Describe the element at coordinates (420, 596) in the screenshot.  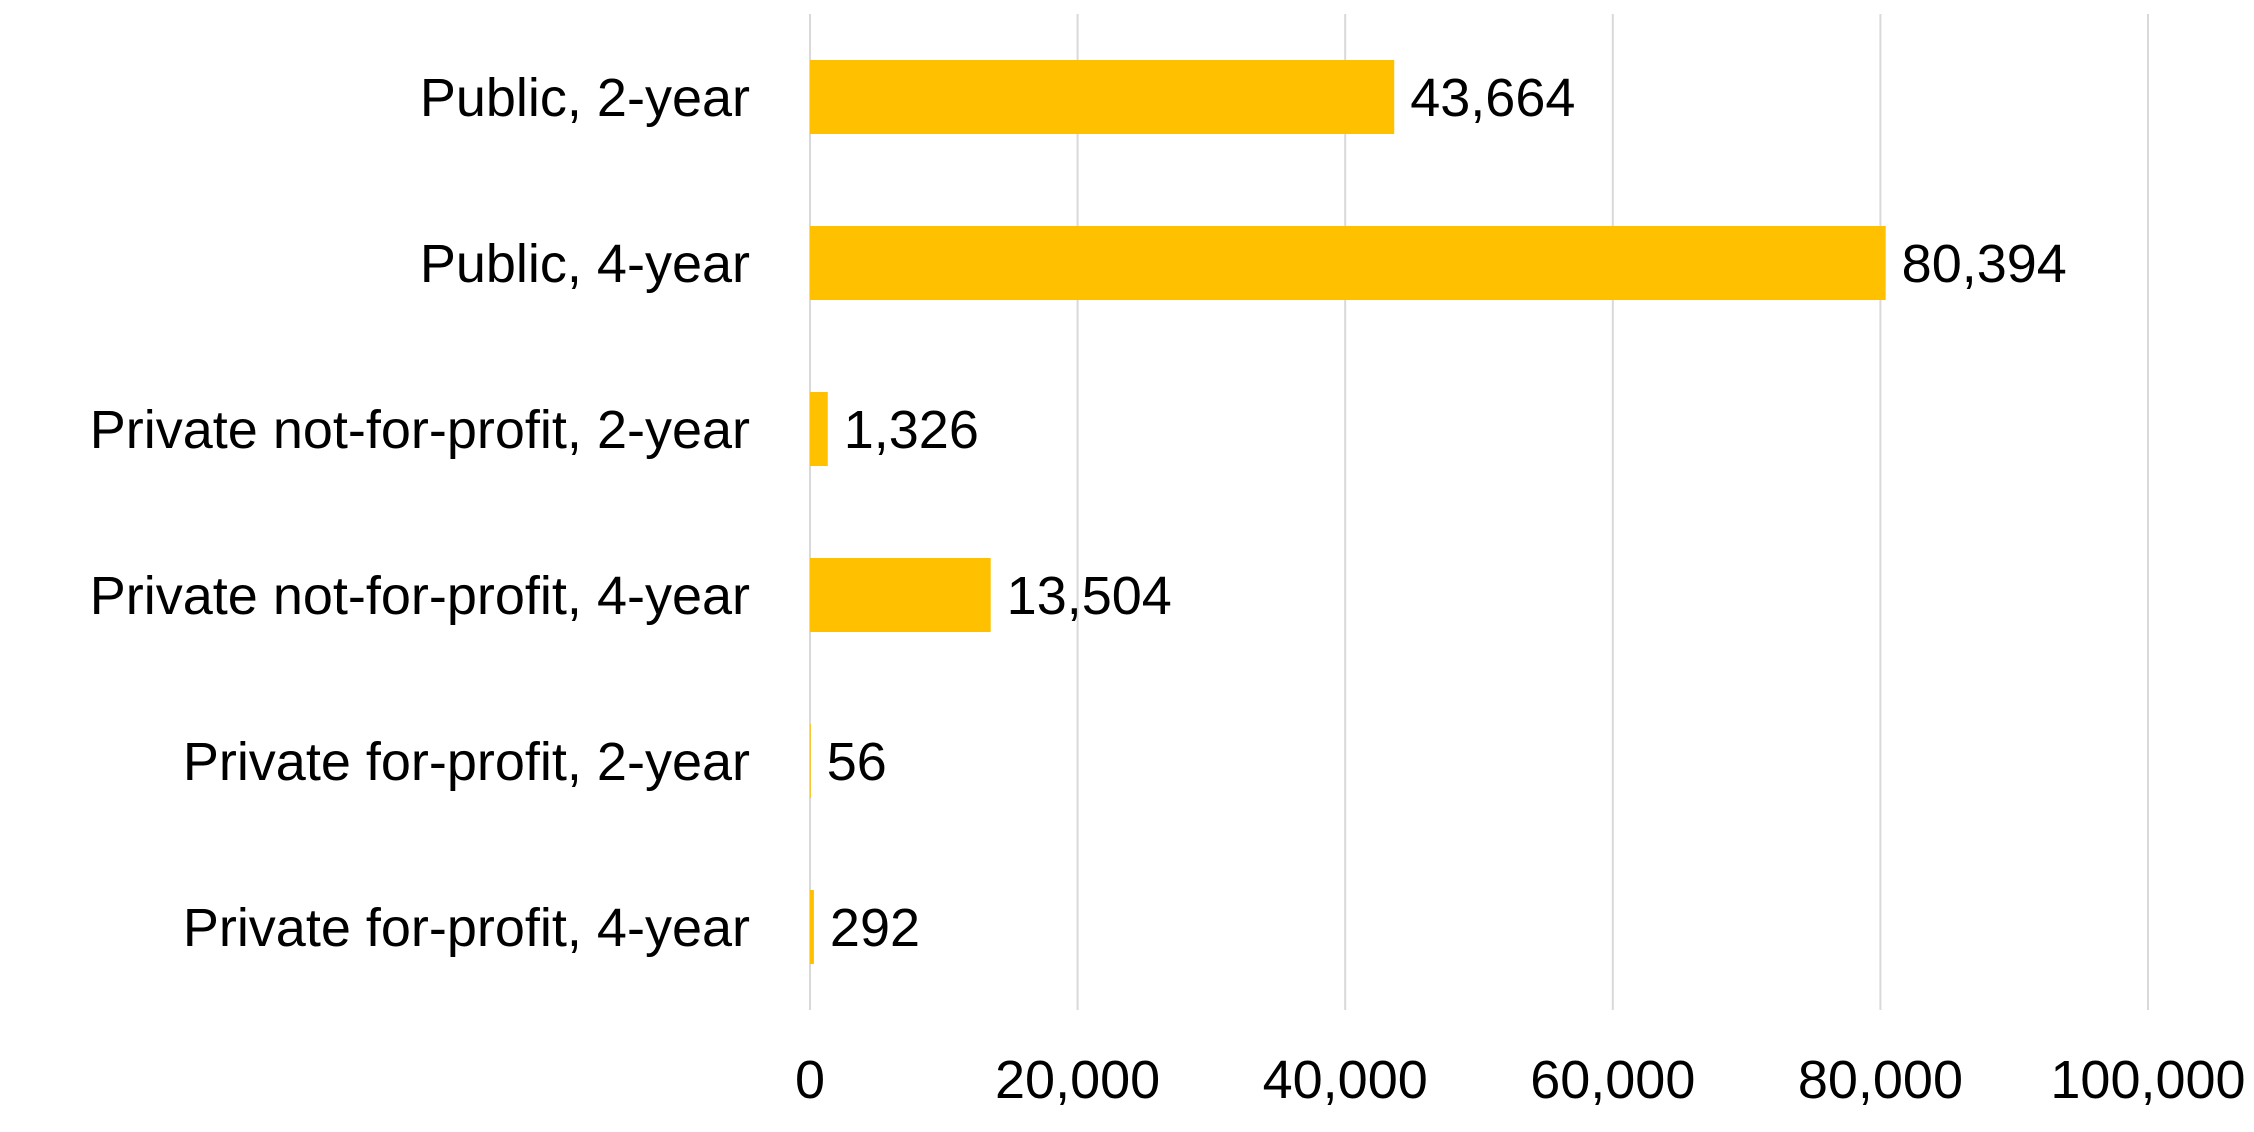
I see `category-label: Private not-for-profit, 4-year` at that location.